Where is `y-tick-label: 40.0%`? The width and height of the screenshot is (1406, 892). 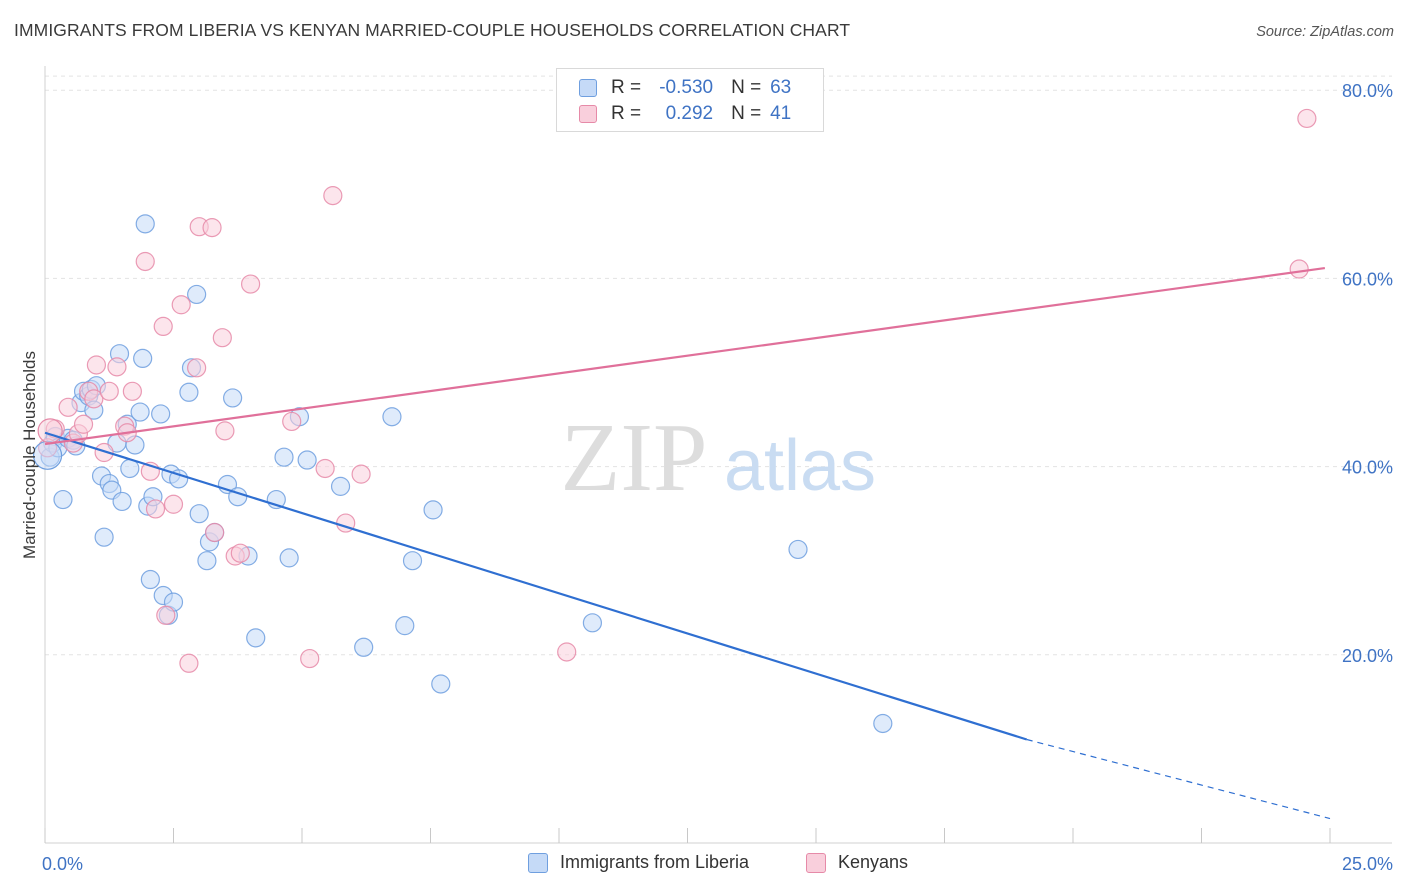 y-tick-label: 40.0% is located at coordinates (1367, 468).